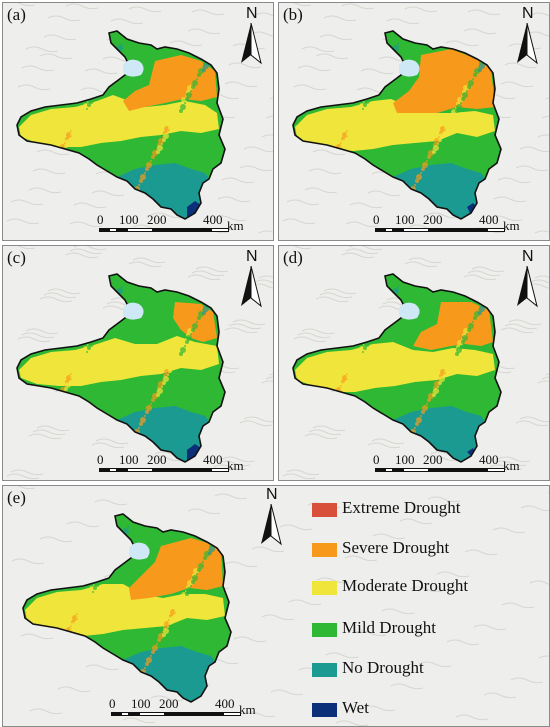 The width and height of the screenshot is (550, 727). Describe the element at coordinates (16, 14) in the screenshot. I see `panel-label: (a)` at that location.